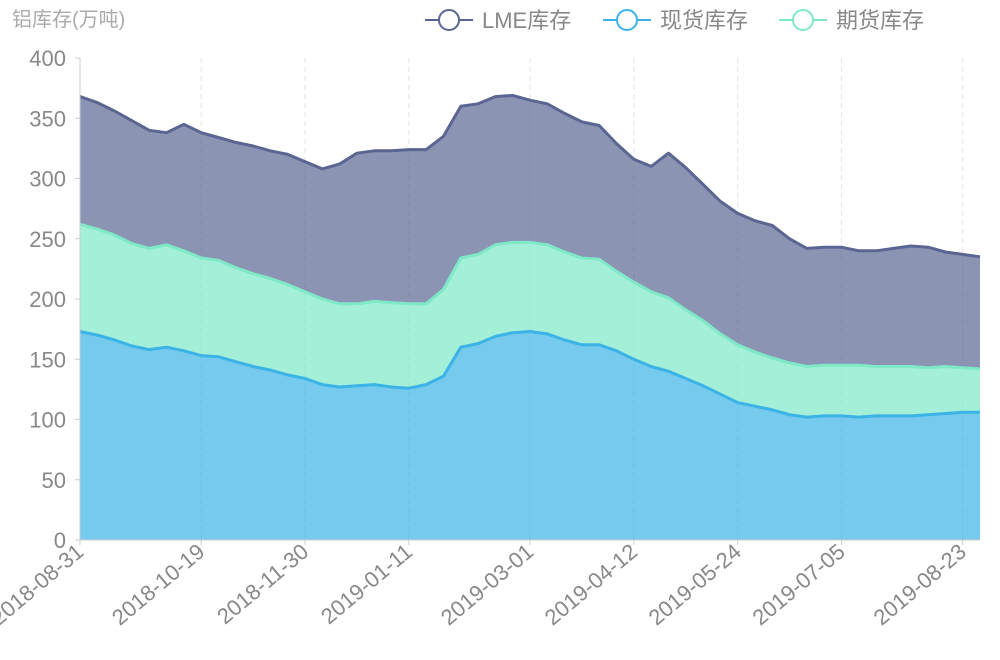 Image resolution: width=1000 pixels, height=660 pixels. I want to click on legend-label-现货库存: 现货库存, so click(704, 20).